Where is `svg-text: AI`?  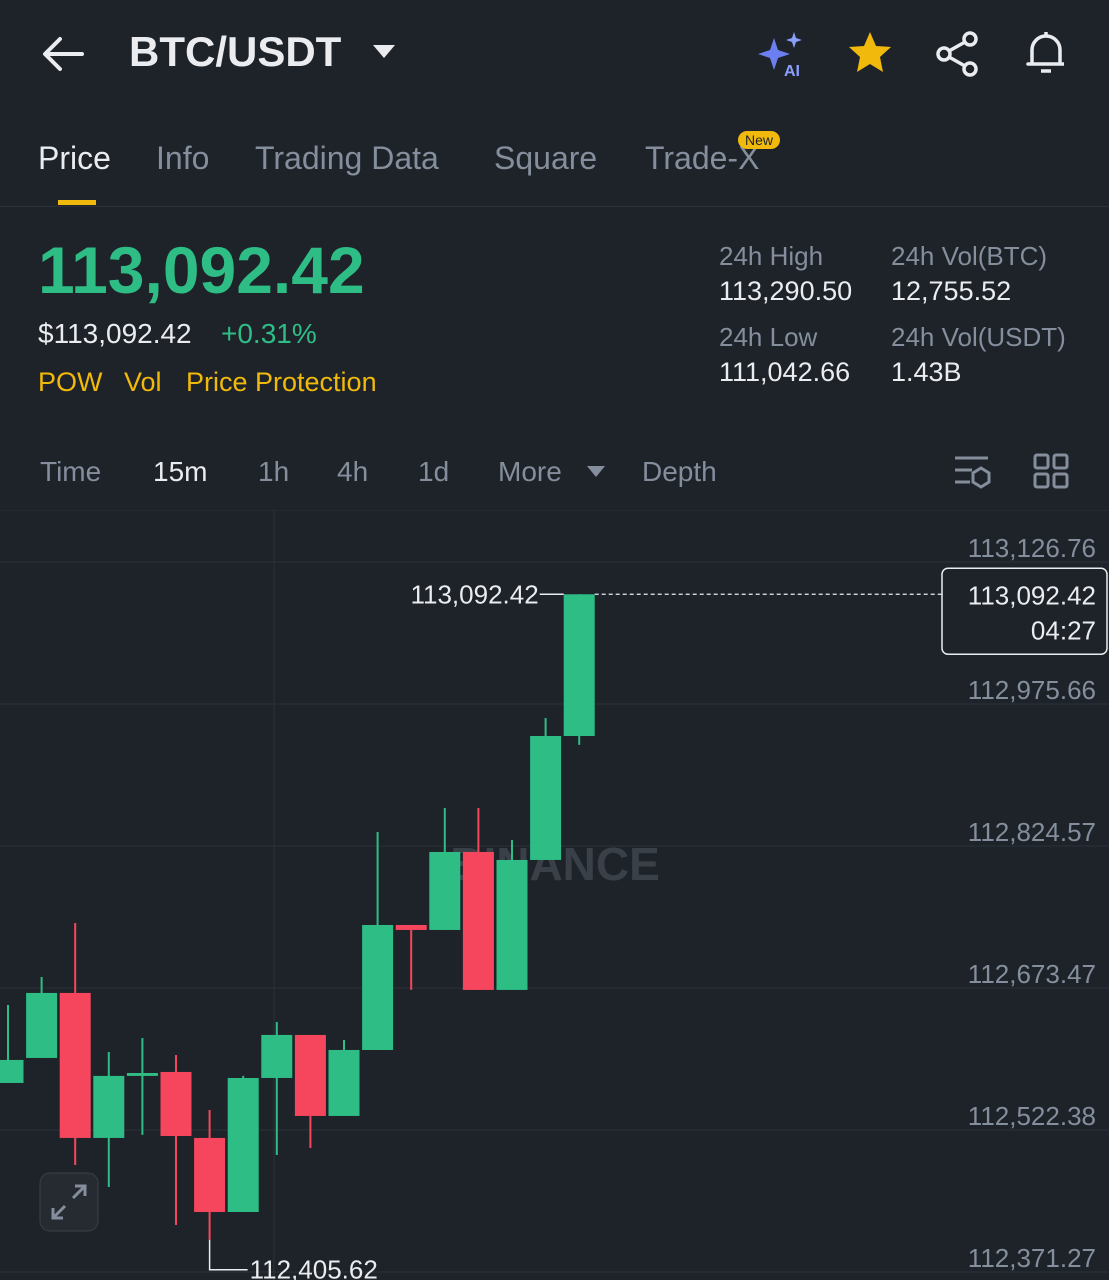
svg-text: AI is located at coordinates (792, 70).